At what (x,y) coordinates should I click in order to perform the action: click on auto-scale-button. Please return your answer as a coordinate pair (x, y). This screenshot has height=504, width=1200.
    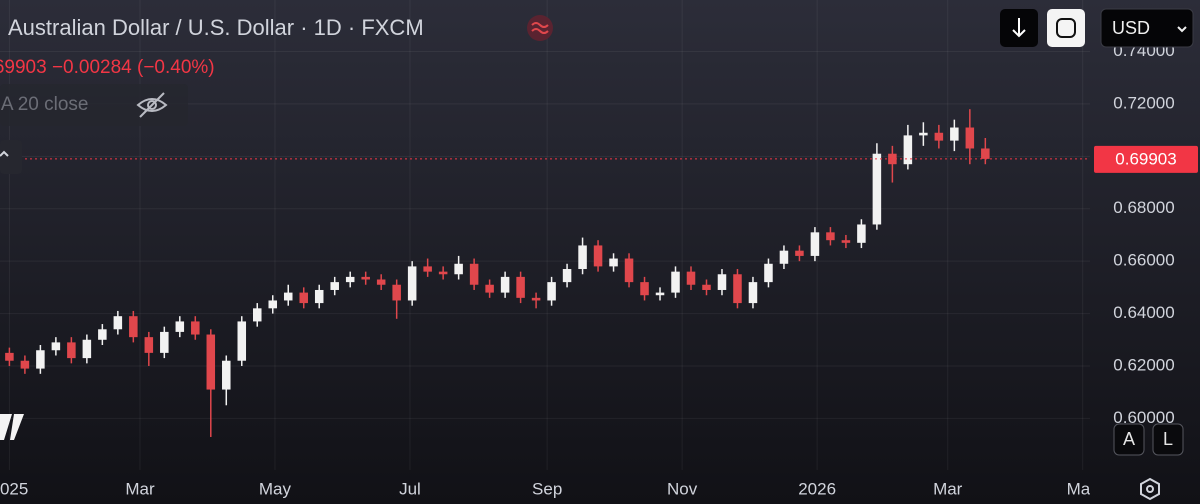
    Looking at the image, I should click on (1129, 439).